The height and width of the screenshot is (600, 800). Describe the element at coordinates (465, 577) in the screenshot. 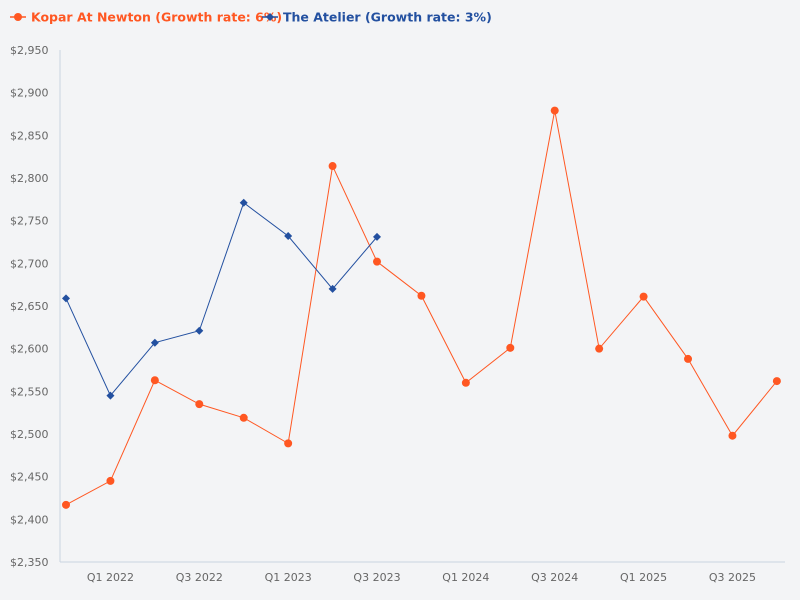

I see `x-tick-label: Q1 2024` at that location.